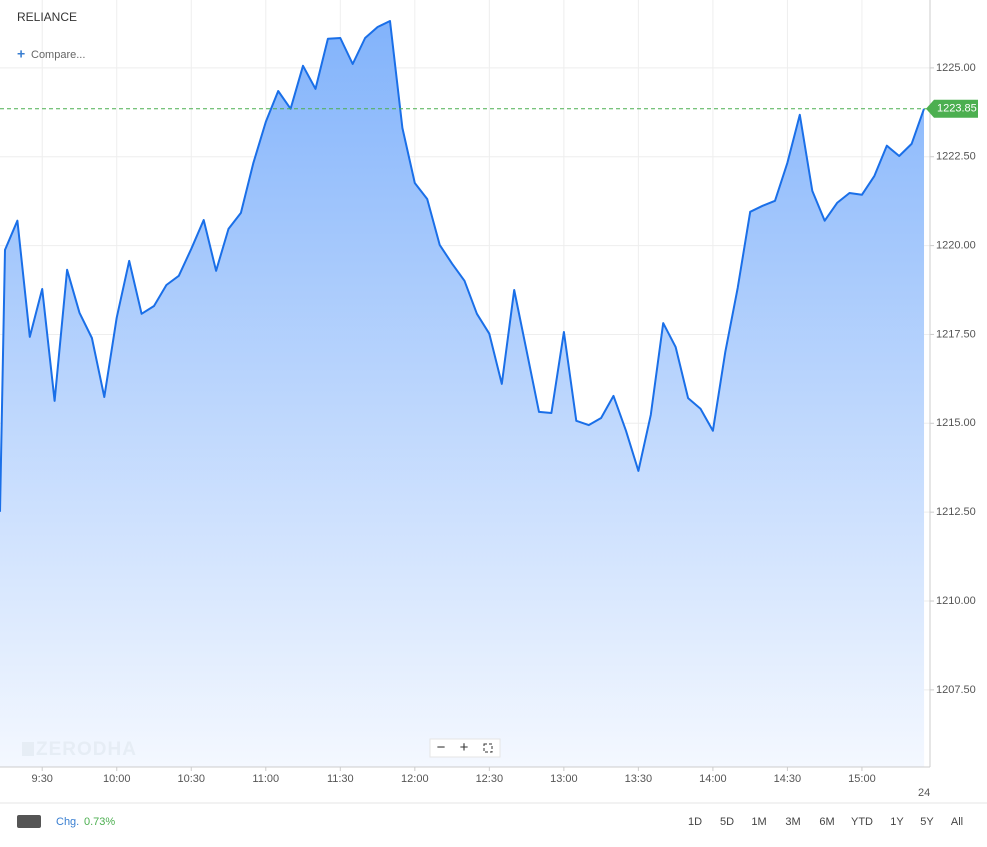 This screenshot has width=987, height=847. Describe the element at coordinates (265, 779) in the screenshot. I see `x-tick-label: 11:00` at that location.